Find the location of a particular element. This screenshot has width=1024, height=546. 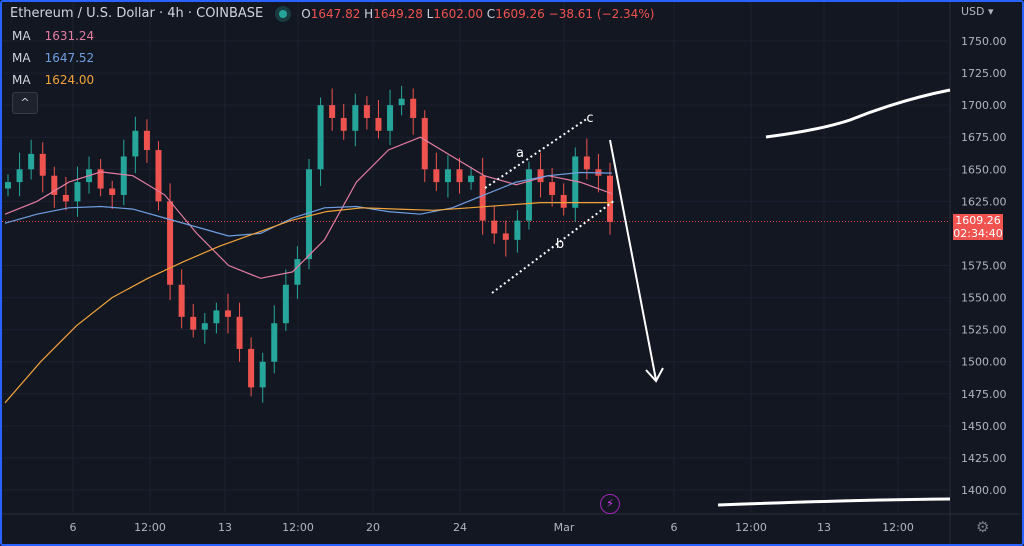

price-tick-label: 1725.00 is located at coordinates (984, 73).